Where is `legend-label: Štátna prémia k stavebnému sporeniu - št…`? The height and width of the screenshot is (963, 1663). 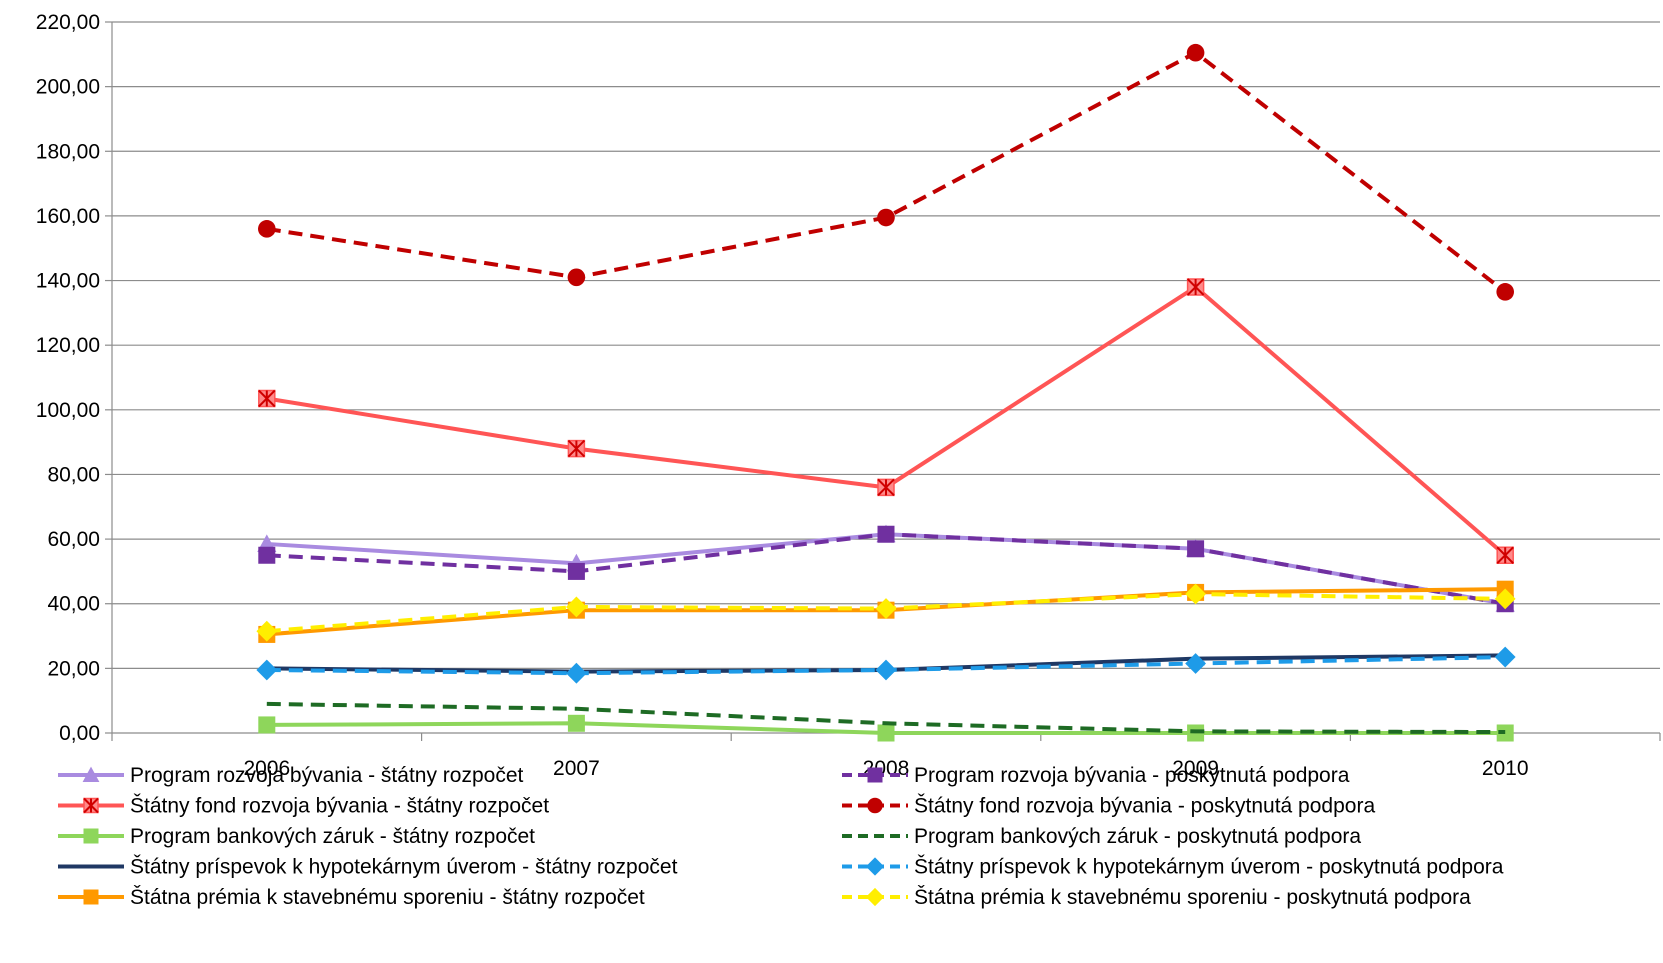 legend-label: Štátna prémia k stavebnému sporeniu - št… is located at coordinates (387, 897).